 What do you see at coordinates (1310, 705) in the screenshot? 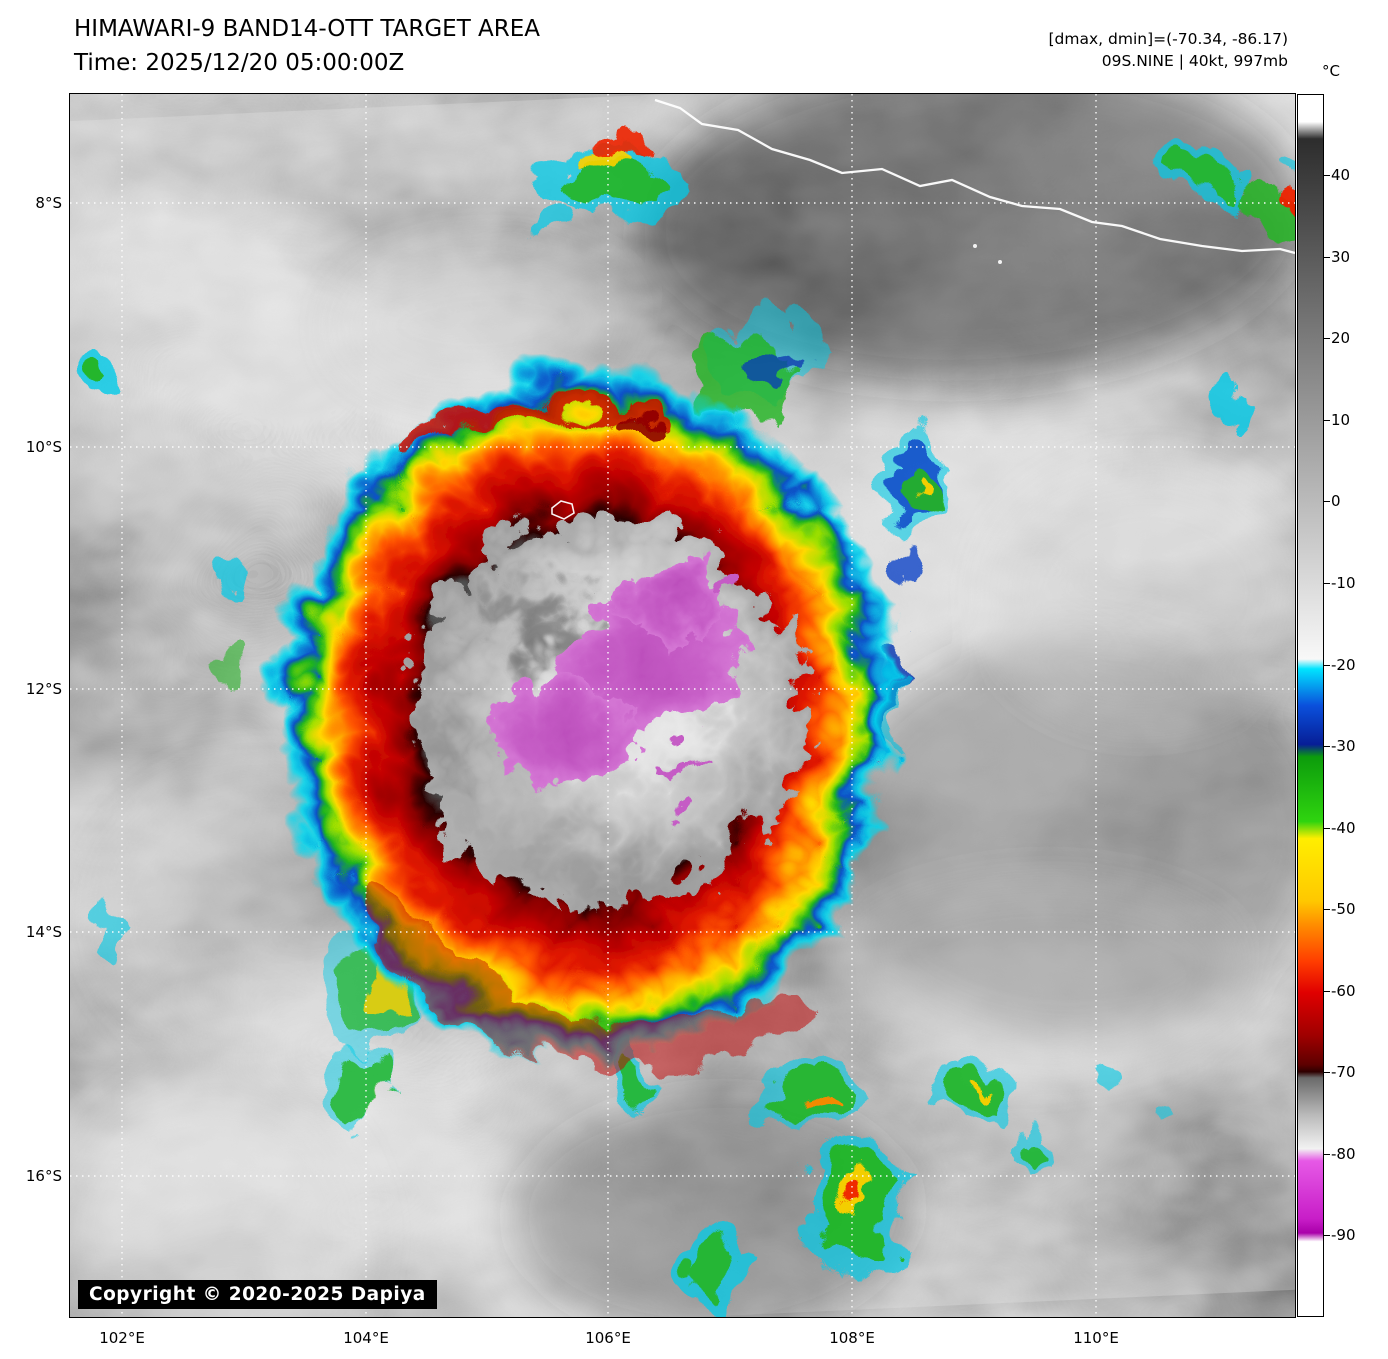
I see `temperature-colorbar` at bounding box center [1310, 705].